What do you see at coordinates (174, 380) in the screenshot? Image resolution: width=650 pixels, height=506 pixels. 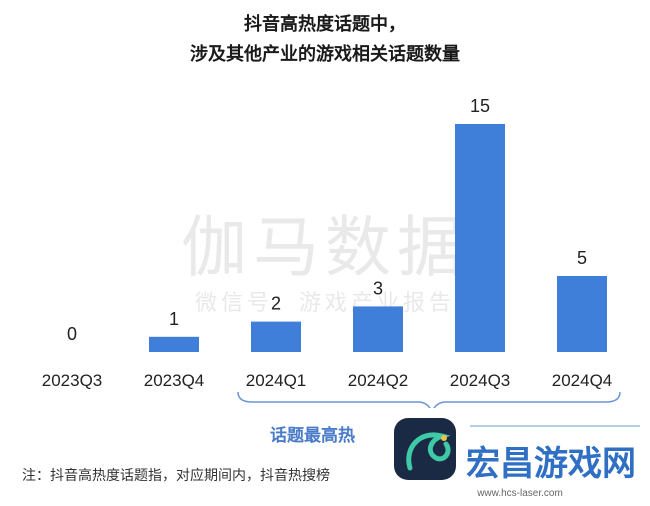 I see `category-label-2023Q4: 2023Q4` at bounding box center [174, 380].